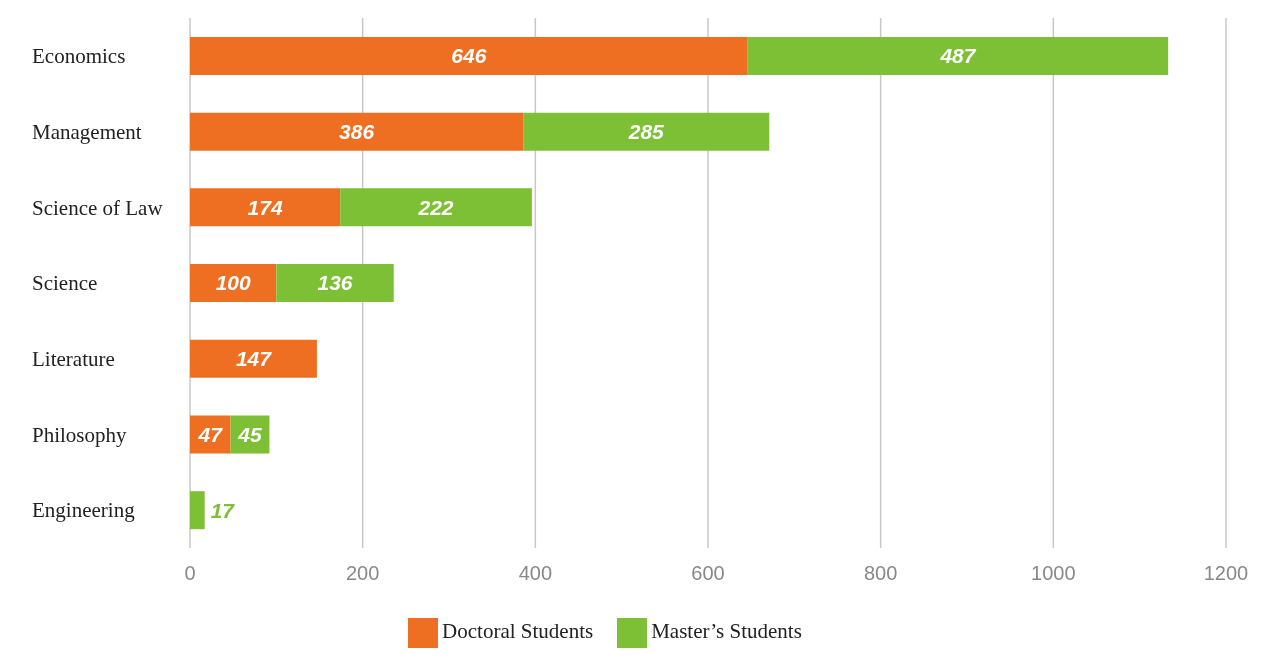 This screenshot has width=1274, height=661. What do you see at coordinates (362, 573) in the screenshot?
I see `x-tick-label: 200` at bounding box center [362, 573].